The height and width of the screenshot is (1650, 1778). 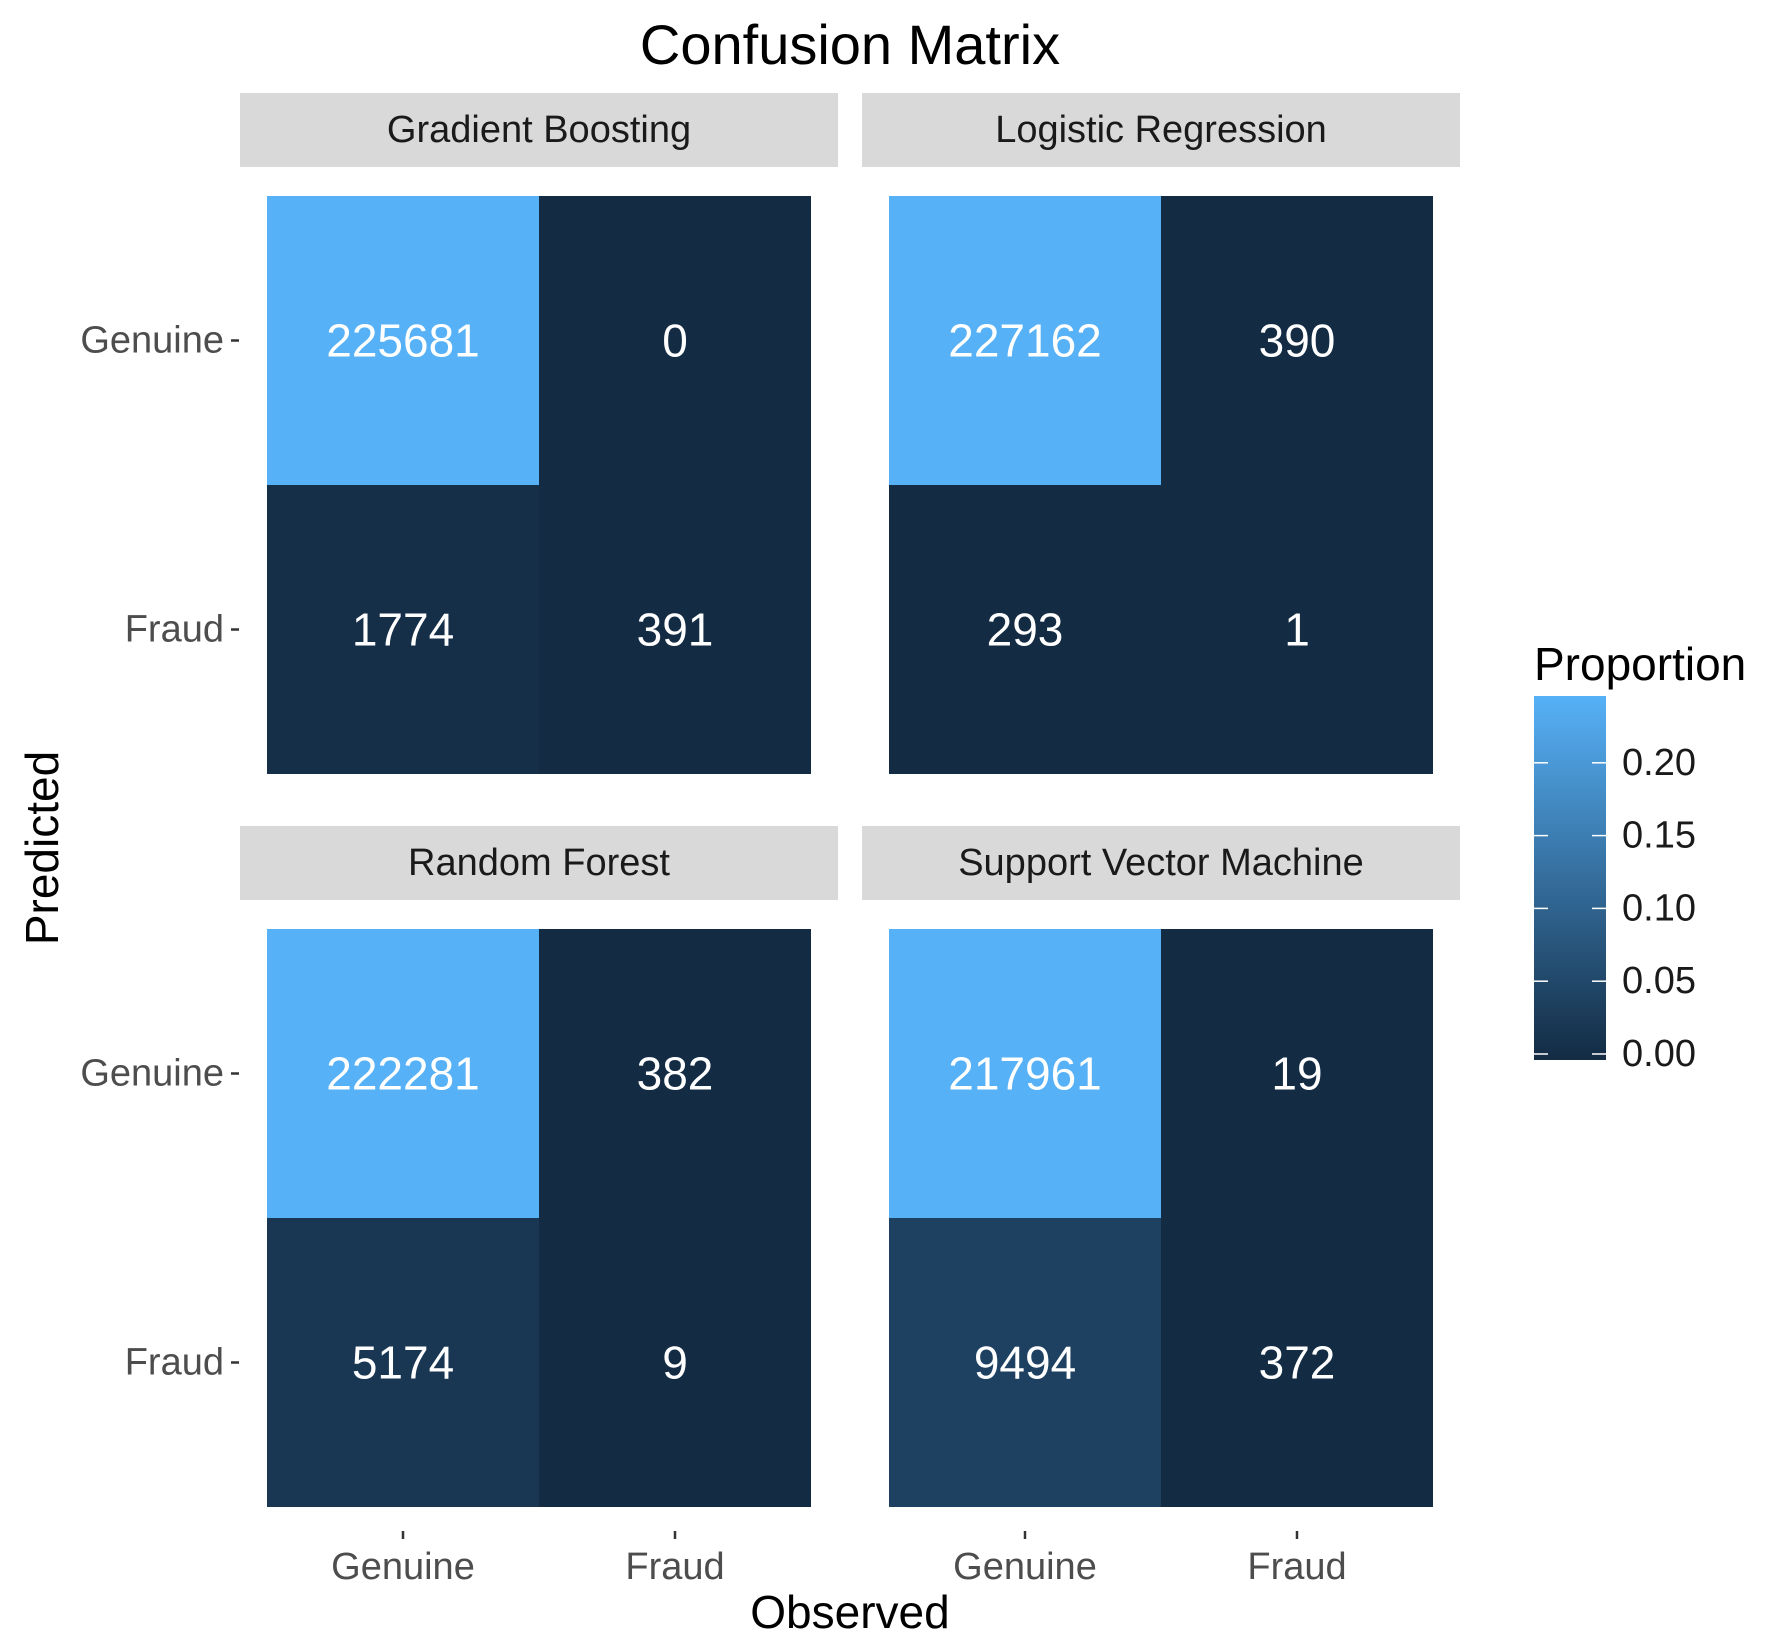 I want to click on color-legend: Proportion 0.00 0.05 0.10 0.15 0.20, so click(x=1640, y=856).